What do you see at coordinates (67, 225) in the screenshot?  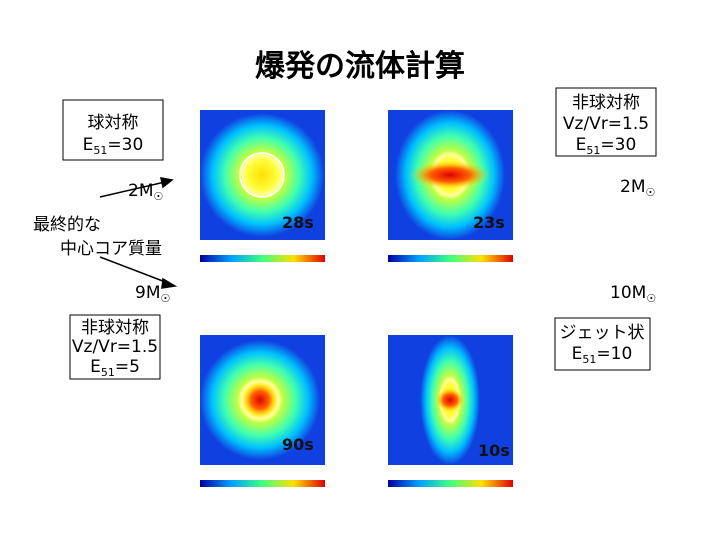 I see `core-label: 最終的な` at bounding box center [67, 225].